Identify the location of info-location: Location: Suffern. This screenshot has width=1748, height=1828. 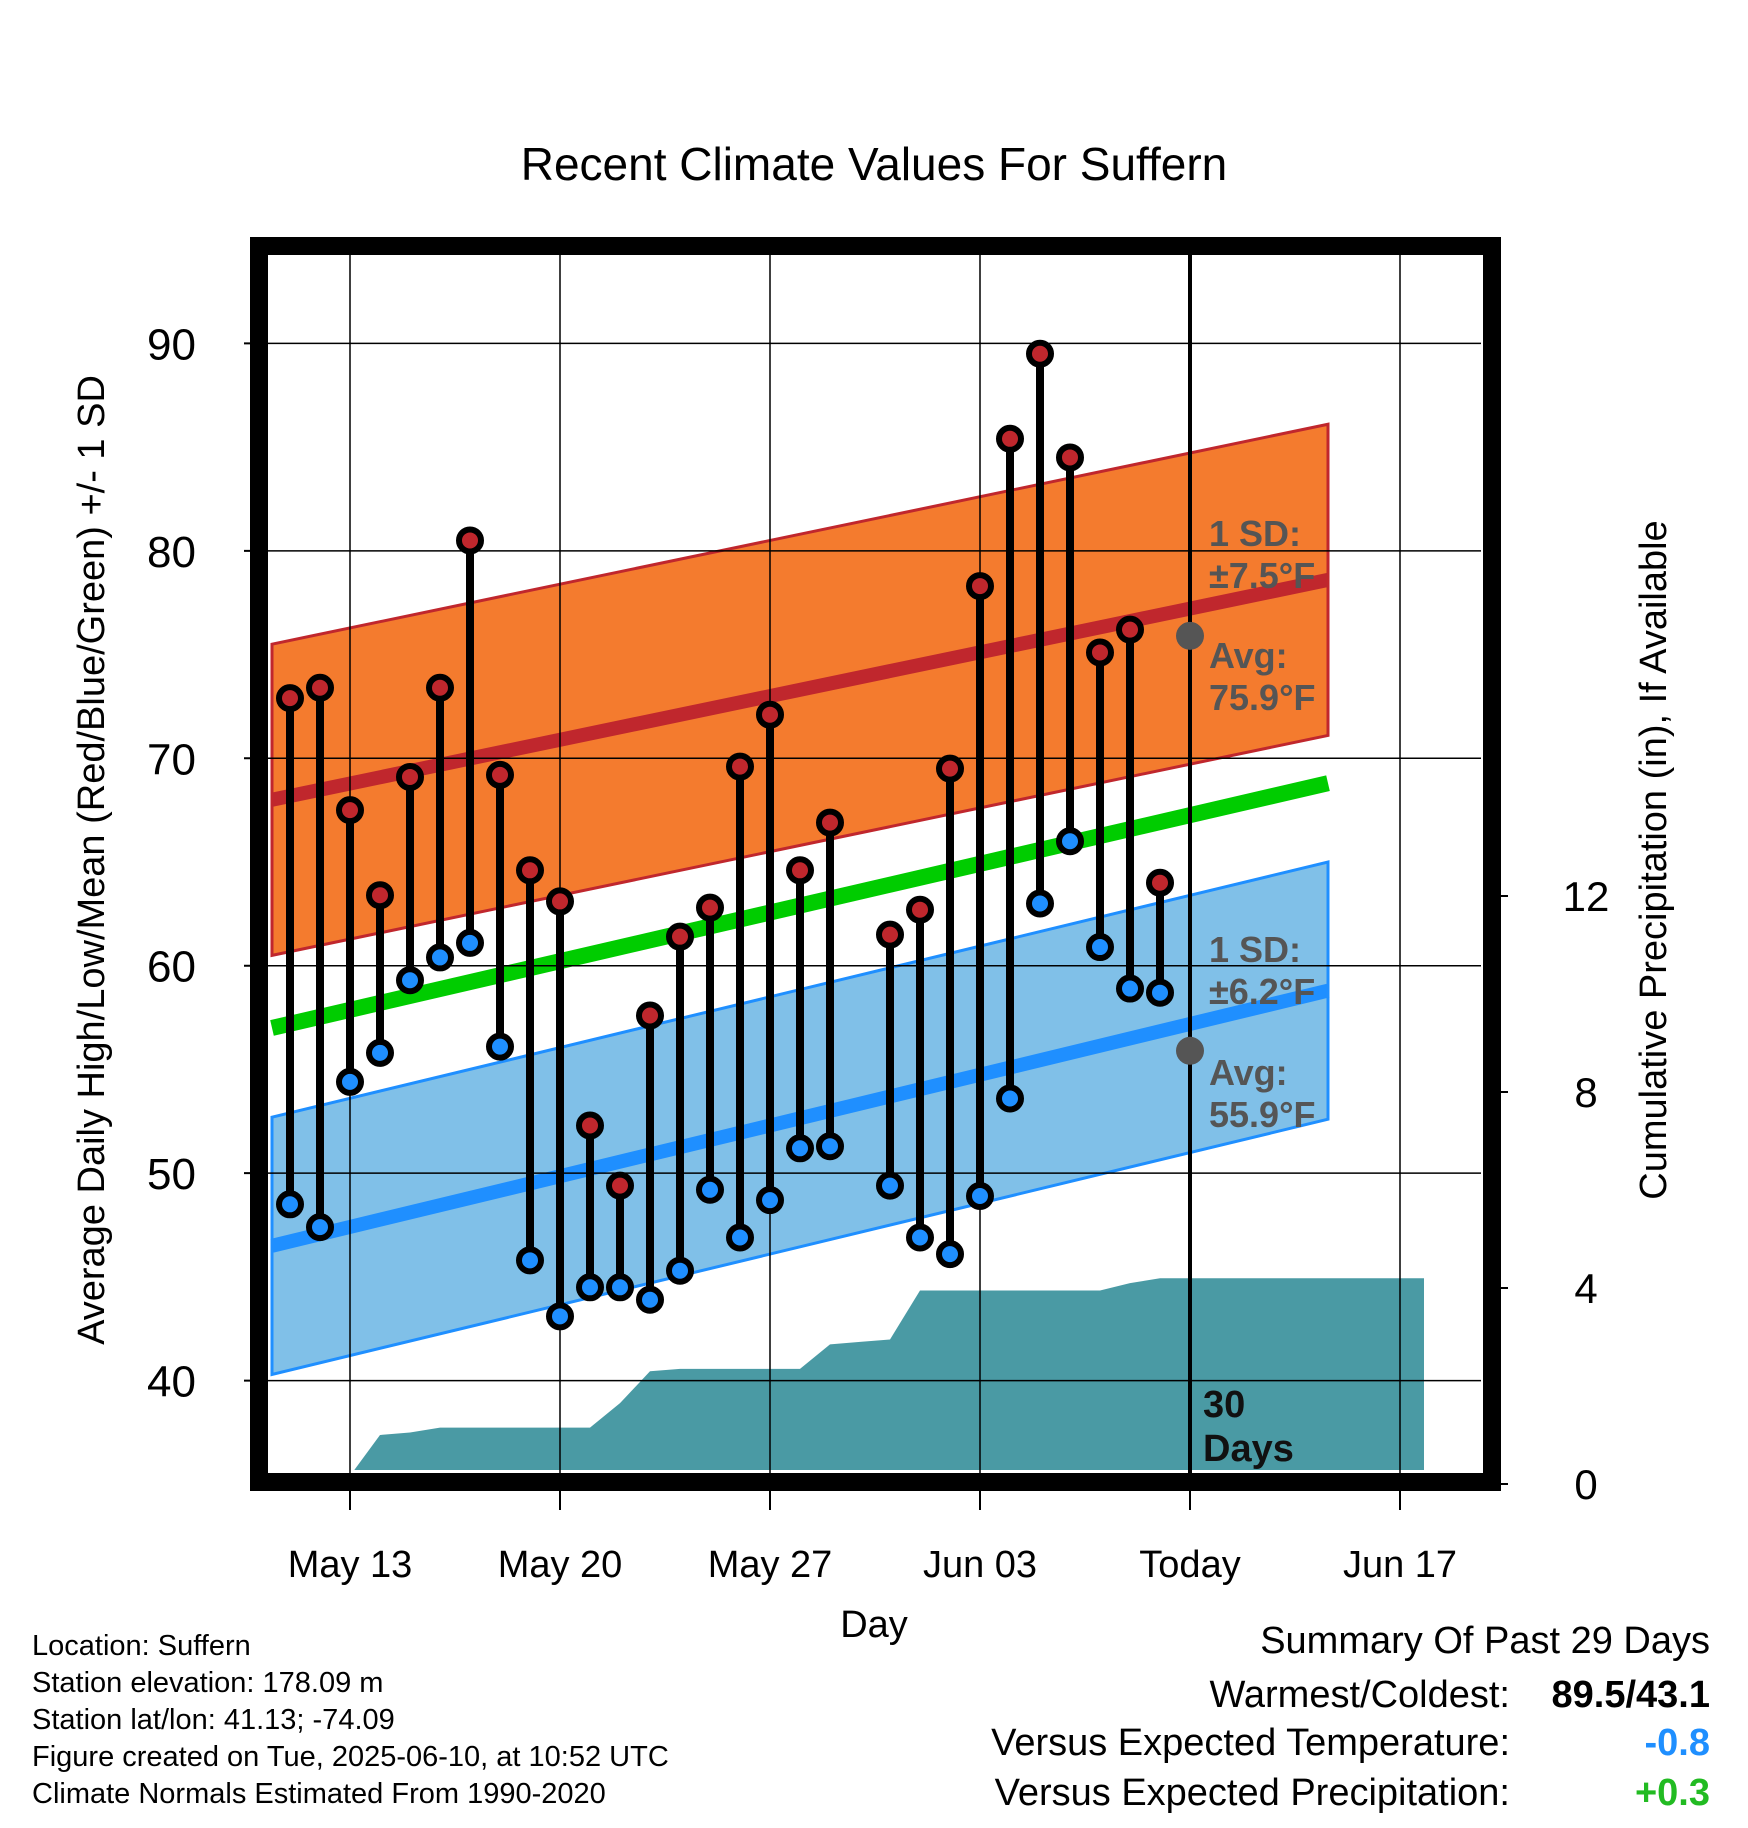
(141, 1646).